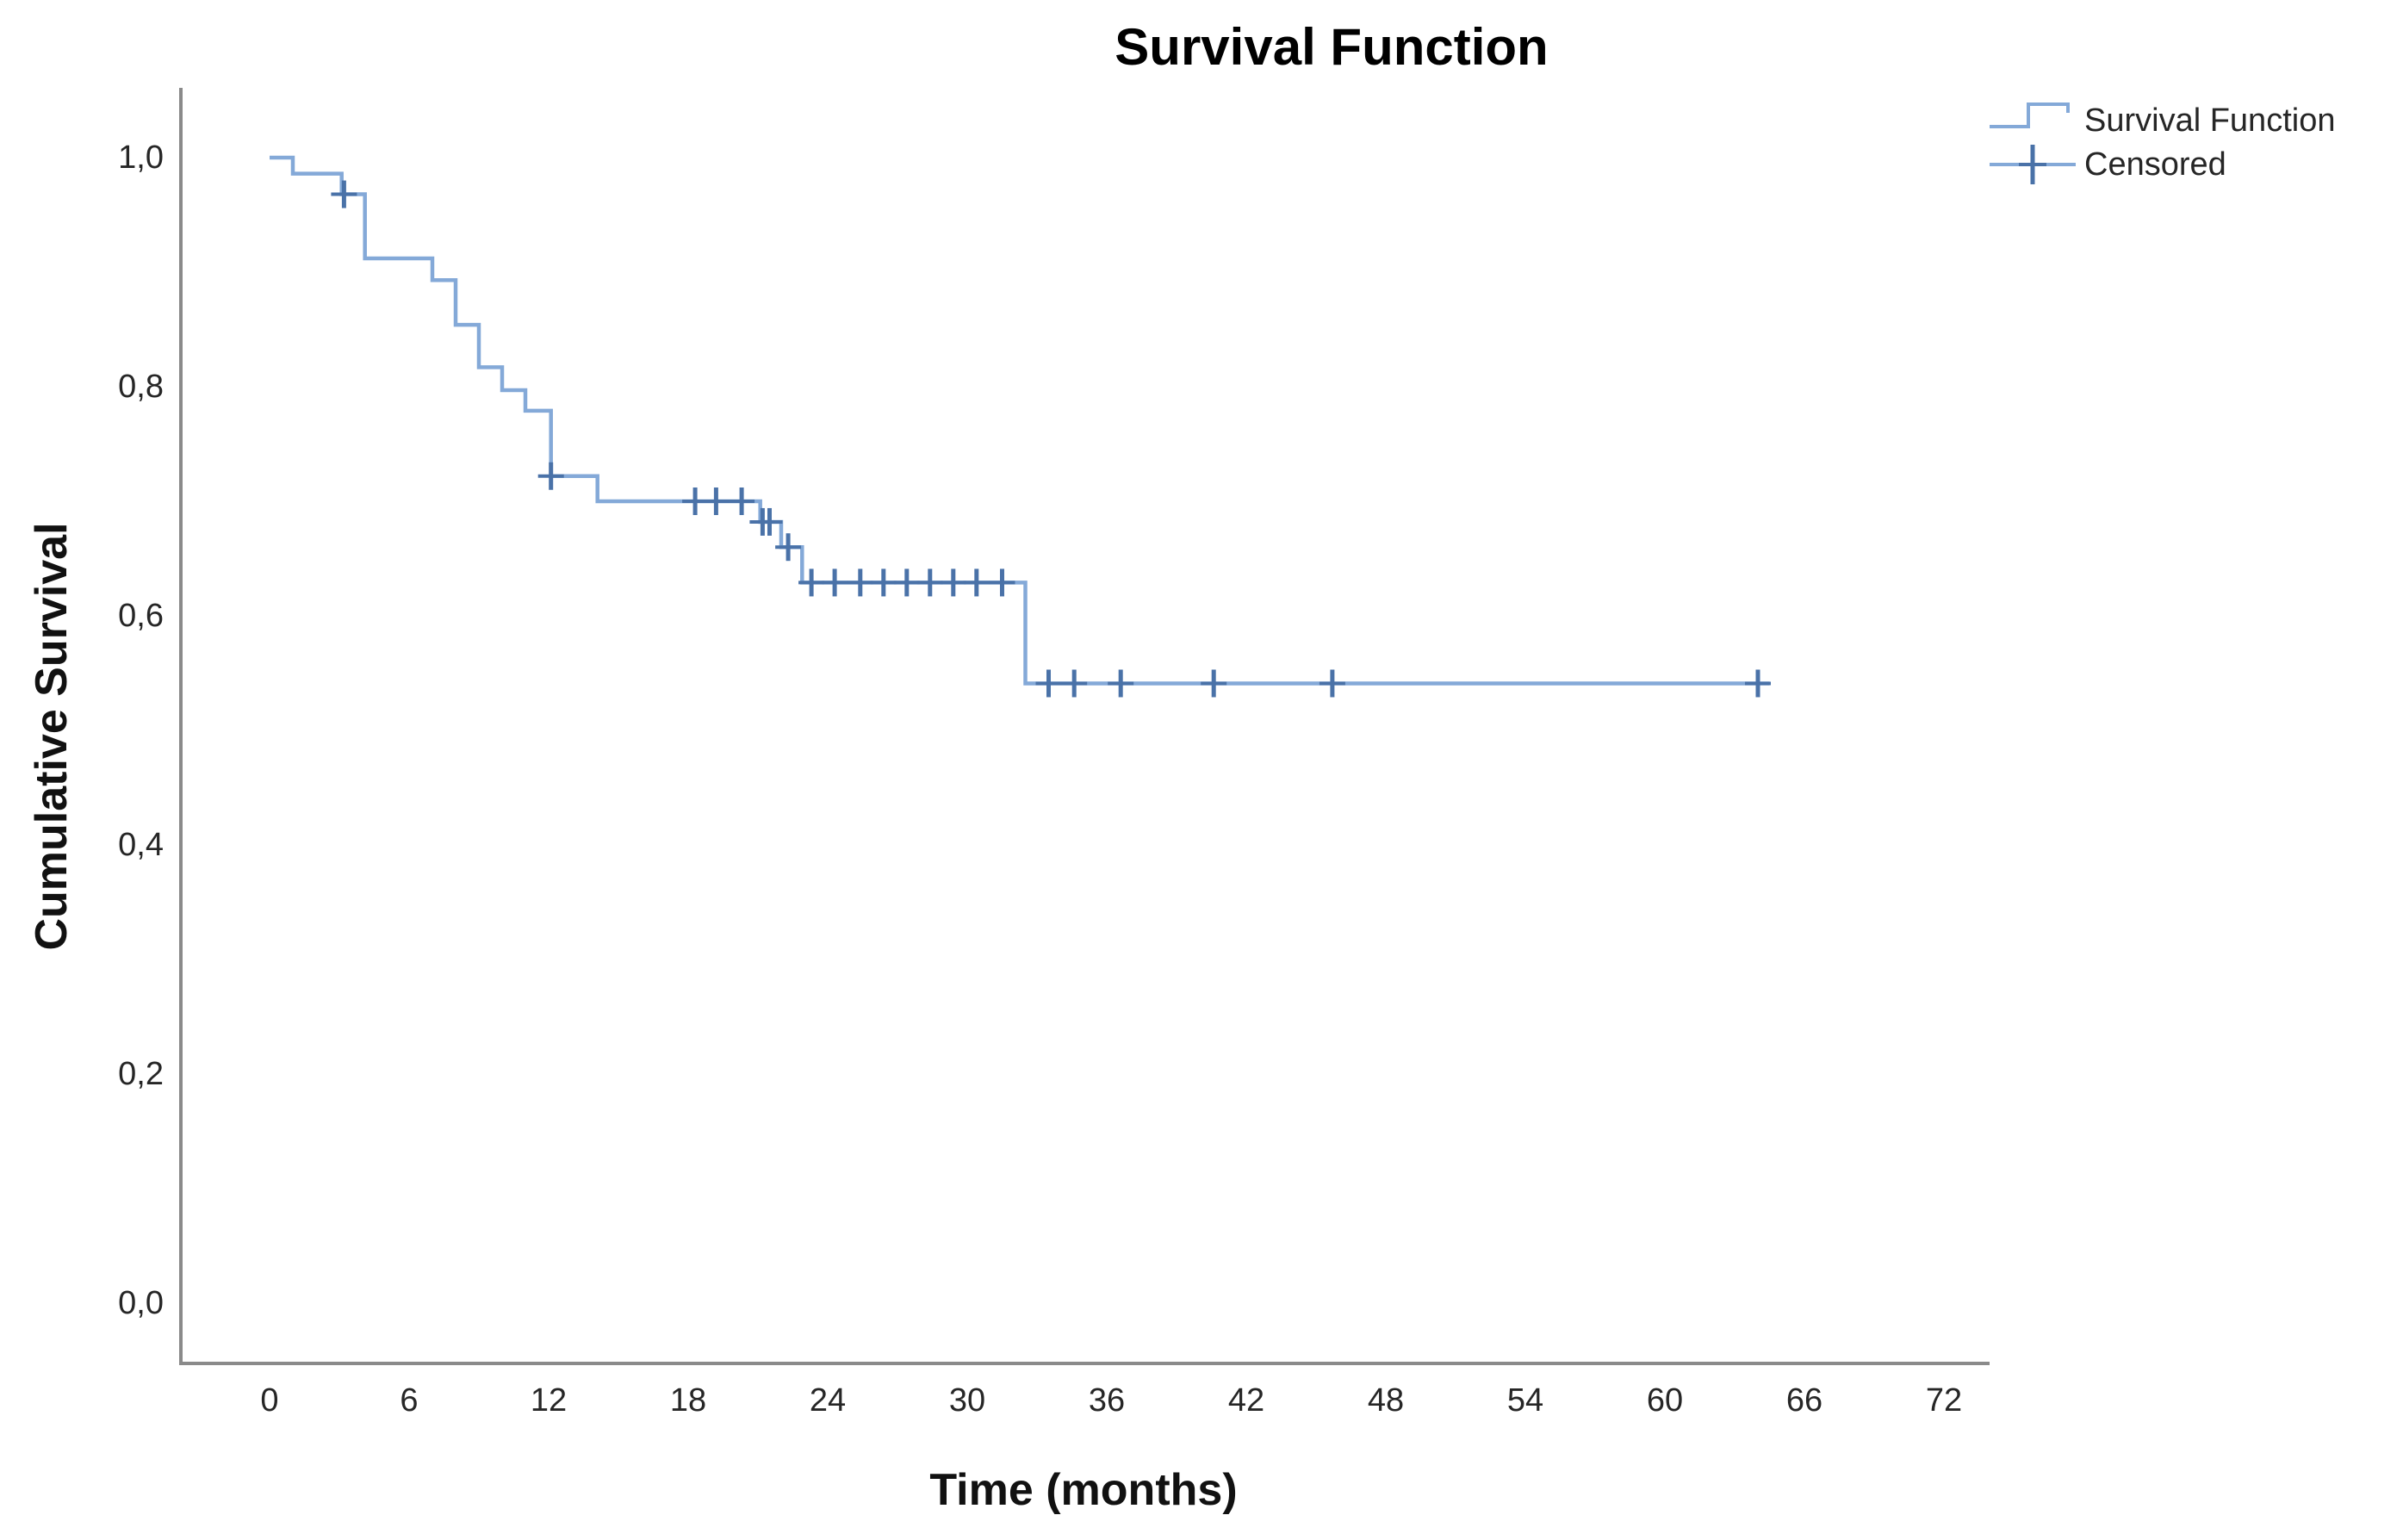 The height and width of the screenshot is (1540, 2403). What do you see at coordinates (141, 616) in the screenshot?
I see `y-tick-label: 0,6` at bounding box center [141, 616].